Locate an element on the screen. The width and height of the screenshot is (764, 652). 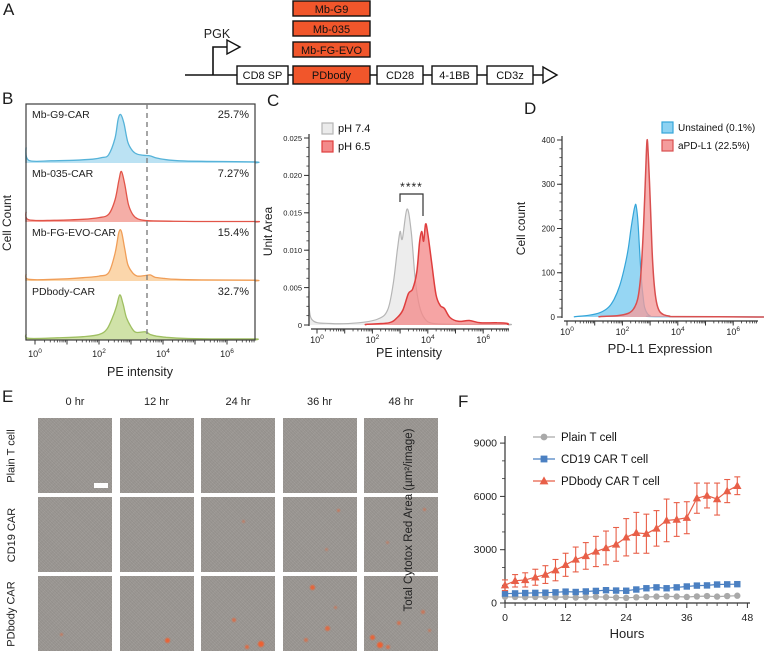
timepoint-header: 24 hr is located at coordinates (238, 402).